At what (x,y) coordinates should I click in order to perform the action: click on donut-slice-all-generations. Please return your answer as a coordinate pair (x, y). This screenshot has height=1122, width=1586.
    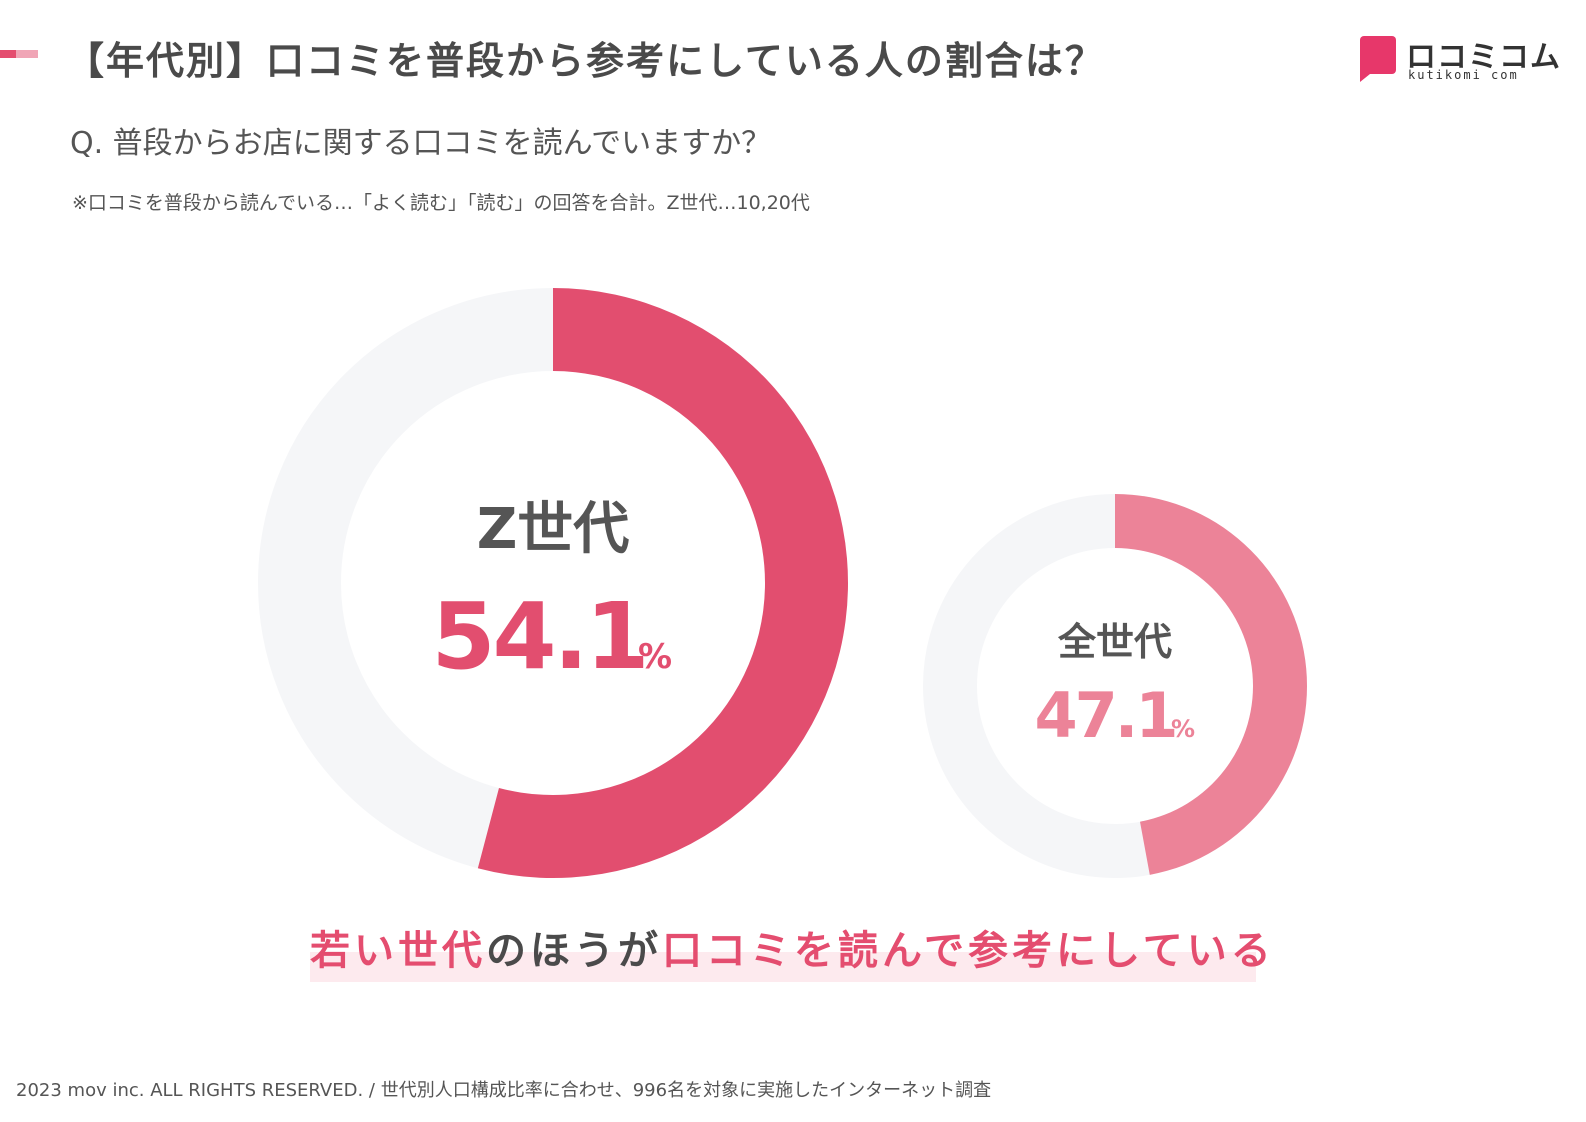
    Looking at the image, I should click on (1211, 684).